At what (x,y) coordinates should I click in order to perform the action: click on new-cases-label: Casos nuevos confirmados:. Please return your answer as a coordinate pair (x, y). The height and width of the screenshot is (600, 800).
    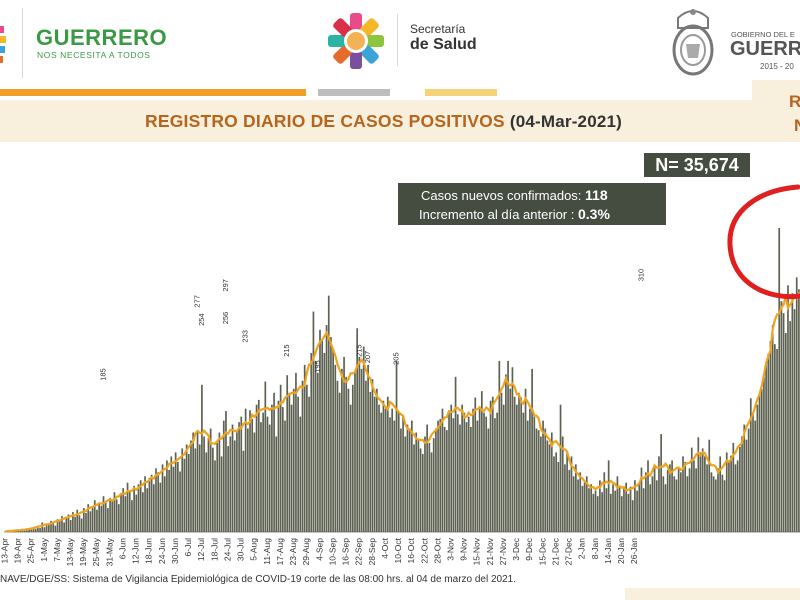
    Looking at the image, I should click on (503, 195).